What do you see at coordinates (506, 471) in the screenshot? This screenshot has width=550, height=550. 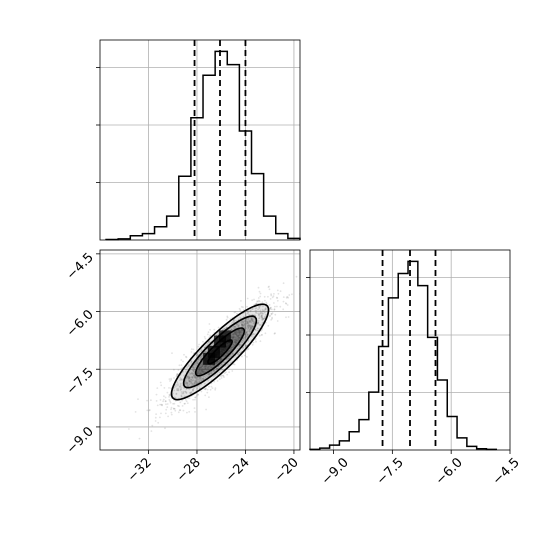 I see `x-tick-label: −4.5` at bounding box center [506, 471].